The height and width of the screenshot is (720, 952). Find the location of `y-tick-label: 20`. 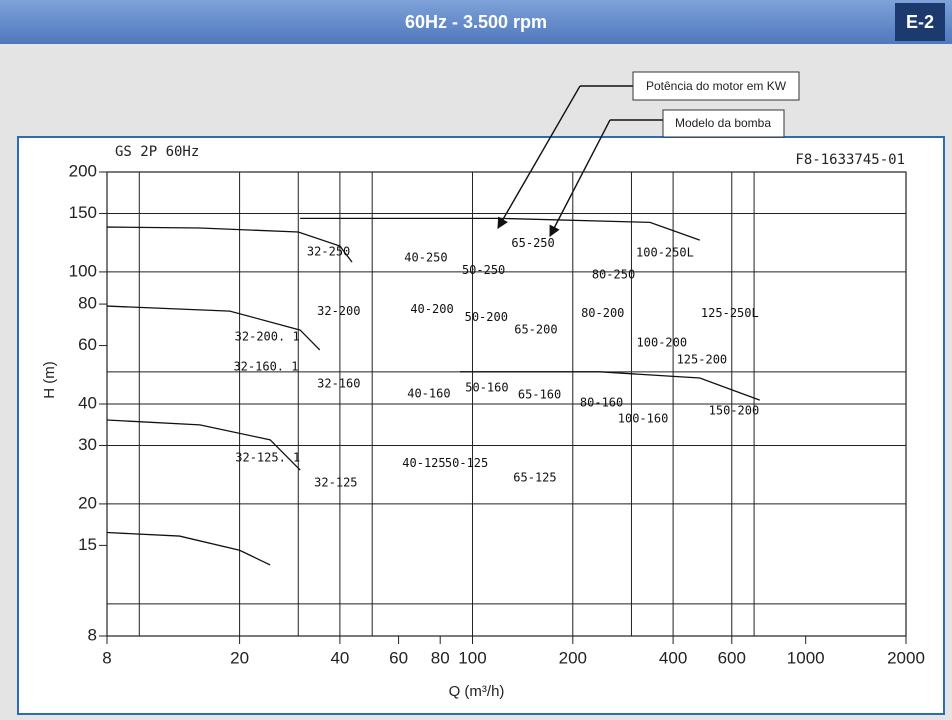

y-tick-label: 20 is located at coordinates (87, 502).